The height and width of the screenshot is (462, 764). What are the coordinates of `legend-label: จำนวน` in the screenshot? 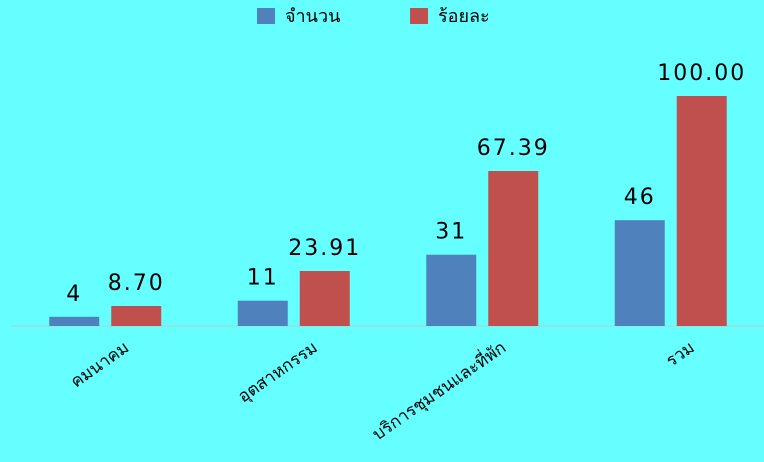 It's located at (312, 16).